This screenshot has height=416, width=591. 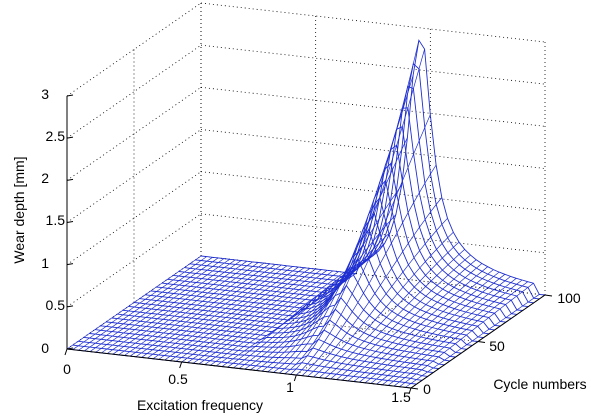 I want to click on y-axis-ticks: 0 50 100, so click(x=502, y=343).